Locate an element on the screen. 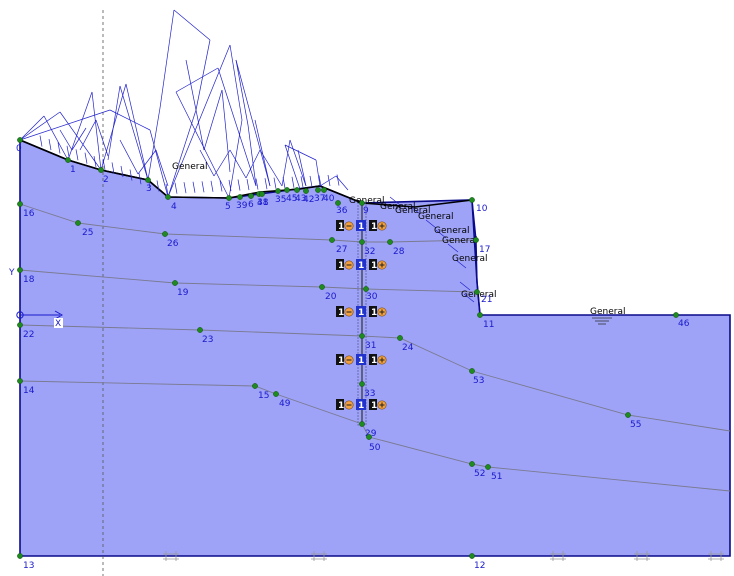 The image size is (734, 576). anchor-badges: 1 1 11 1 11 1 11 1 11 1 1 is located at coordinates (361, 315).